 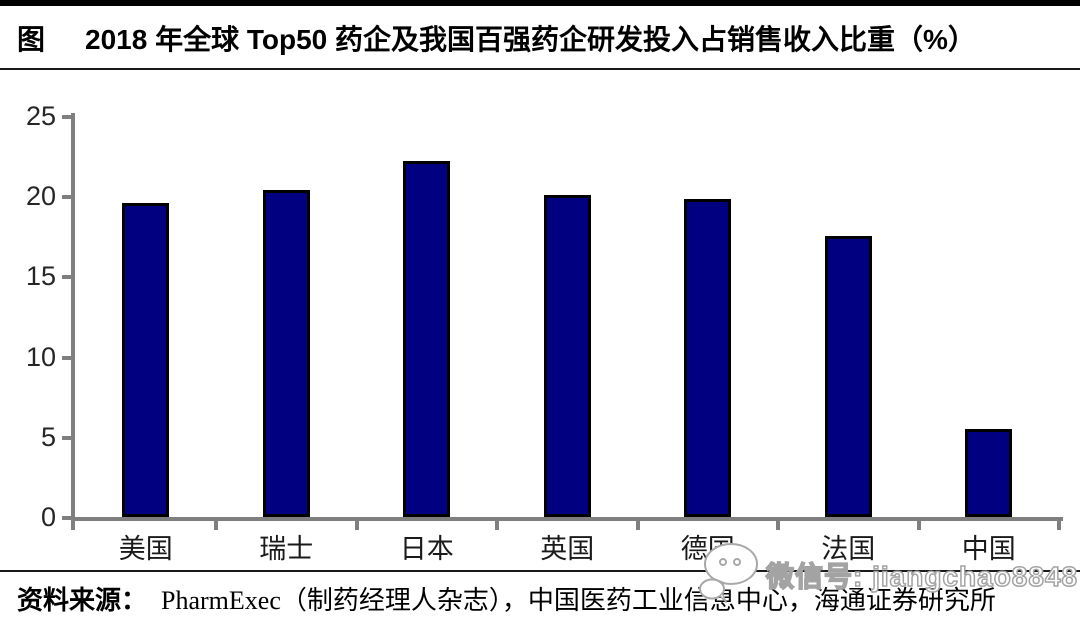 I want to click on bar-中国, so click(x=989, y=472).